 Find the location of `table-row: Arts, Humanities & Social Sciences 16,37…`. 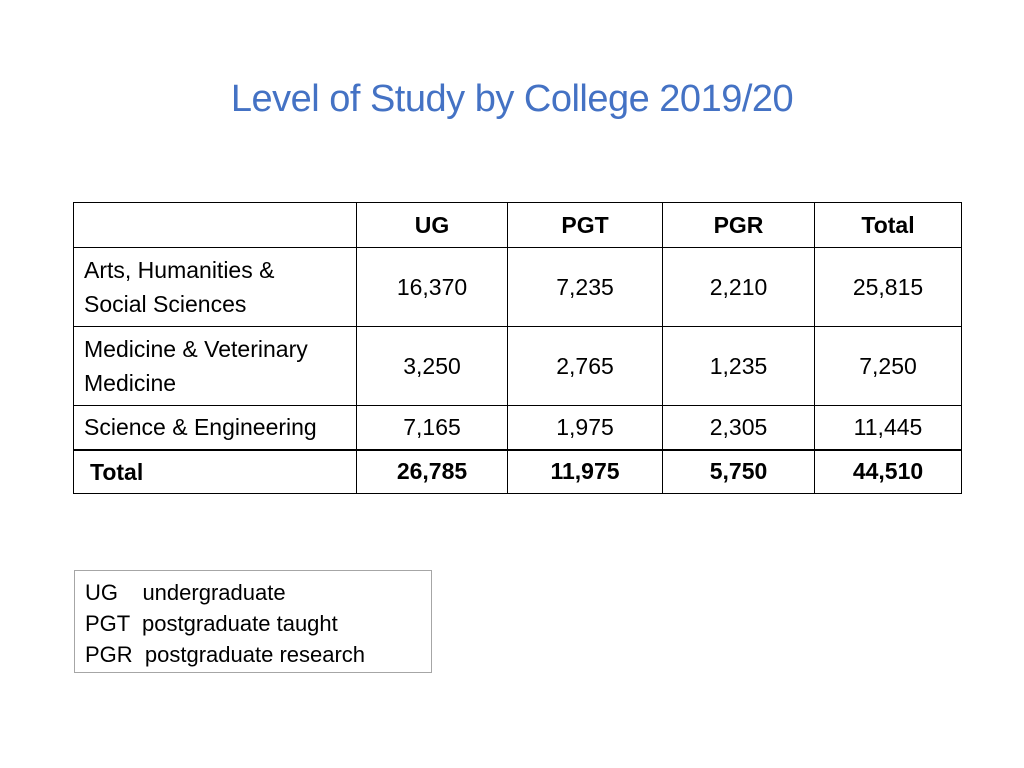

table-row: Arts, Humanities & Social Sciences 16,37… is located at coordinates (517, 287).